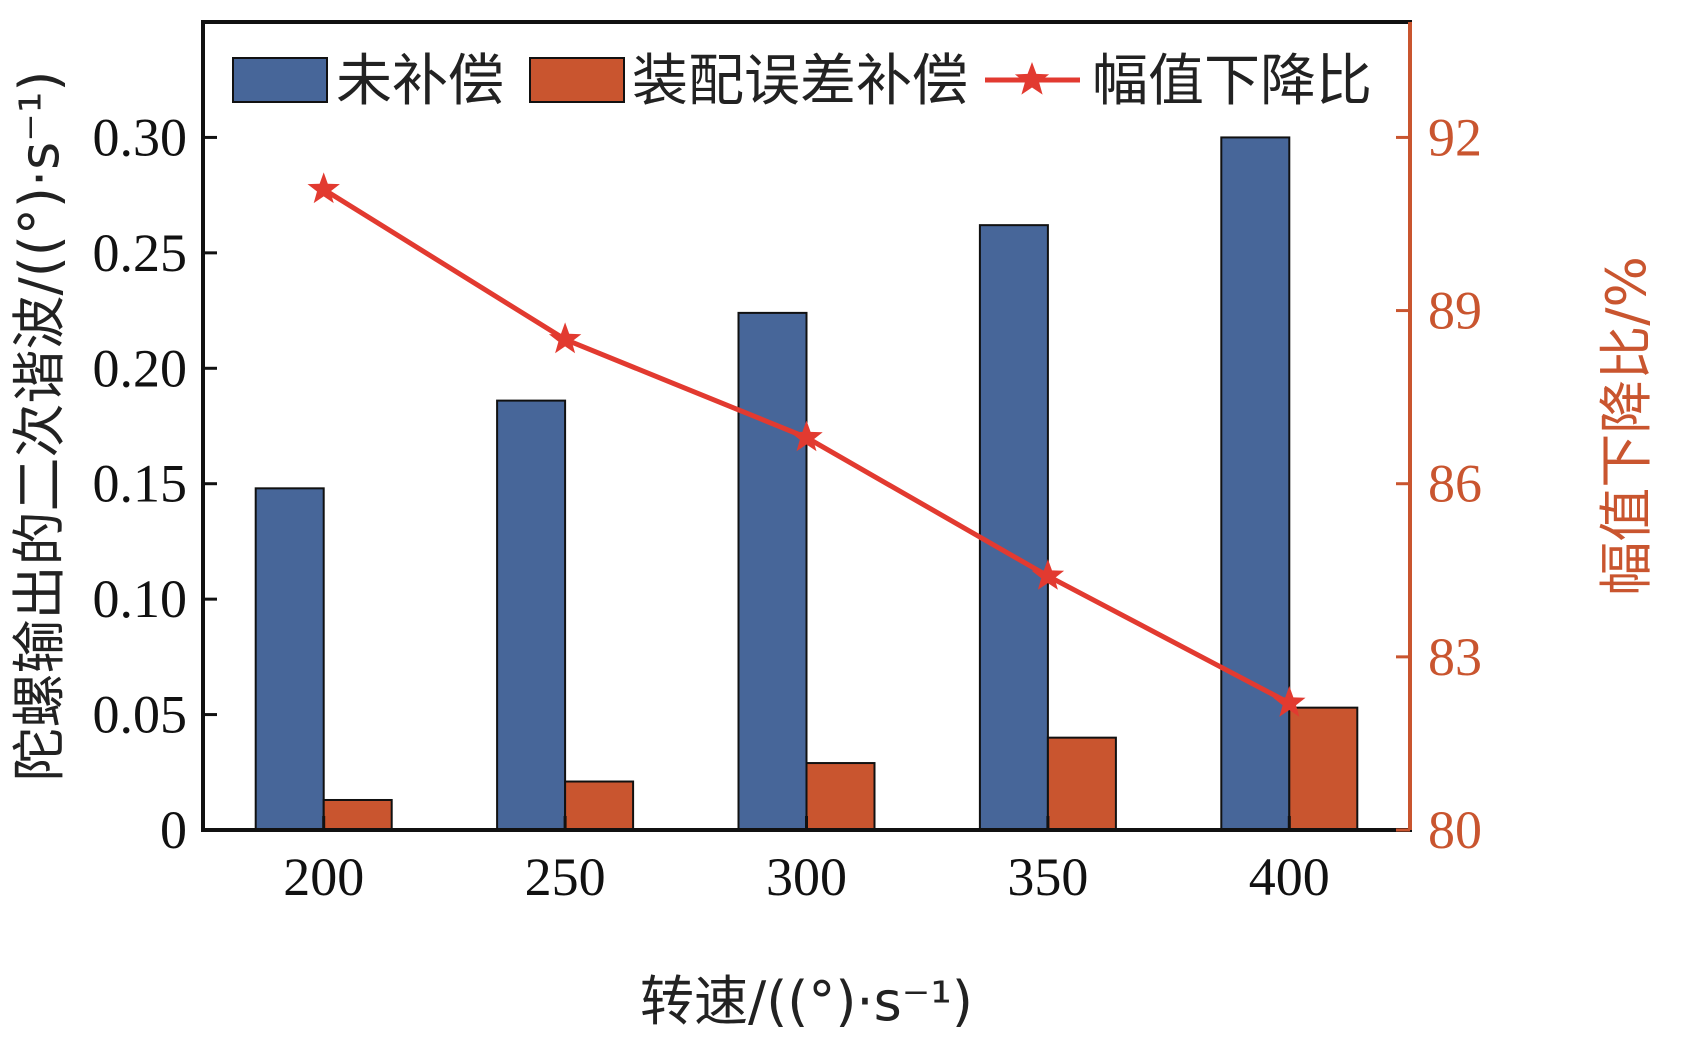 This screenshot has width=1688, height=1045. I want to click on right-axis-ticks: 80 83 86 89 92, so click(1439, 483).